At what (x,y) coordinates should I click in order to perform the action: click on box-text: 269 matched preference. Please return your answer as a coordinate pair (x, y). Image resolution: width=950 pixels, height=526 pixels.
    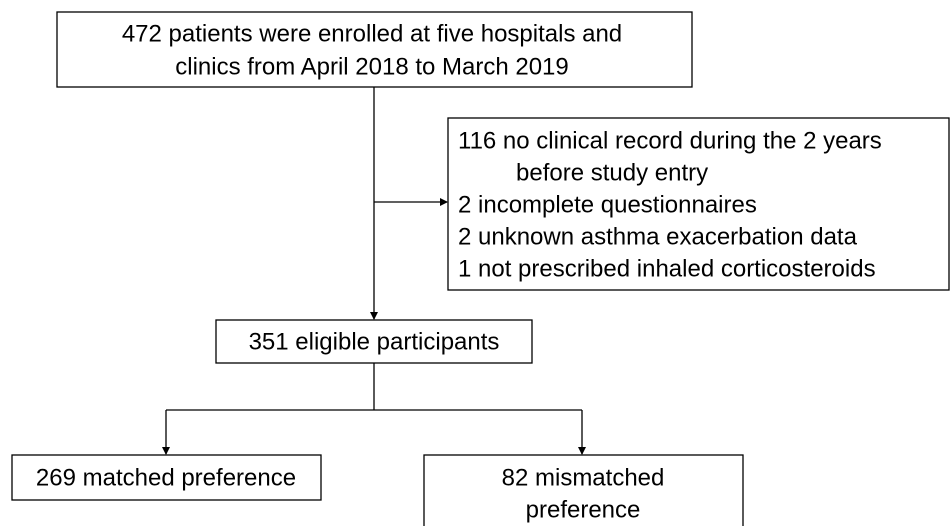
    Looking at the image, I should click on (166, 477).